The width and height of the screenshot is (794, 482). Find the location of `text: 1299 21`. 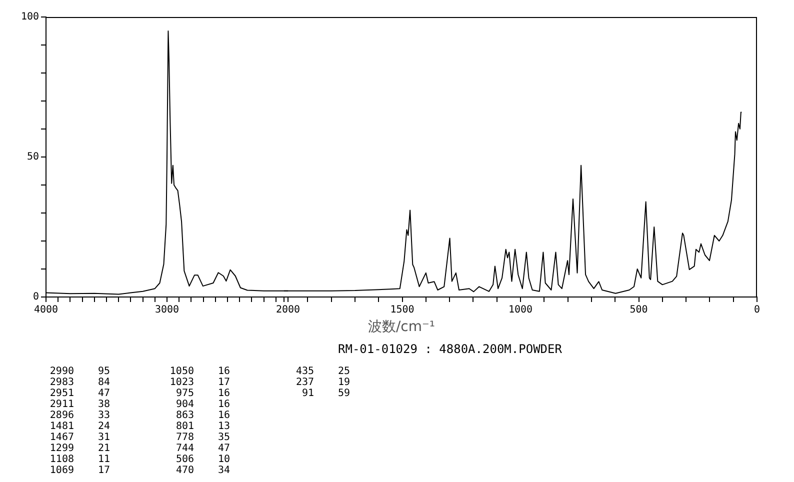

text: 1299 21 is located at coordinates (80, 448).